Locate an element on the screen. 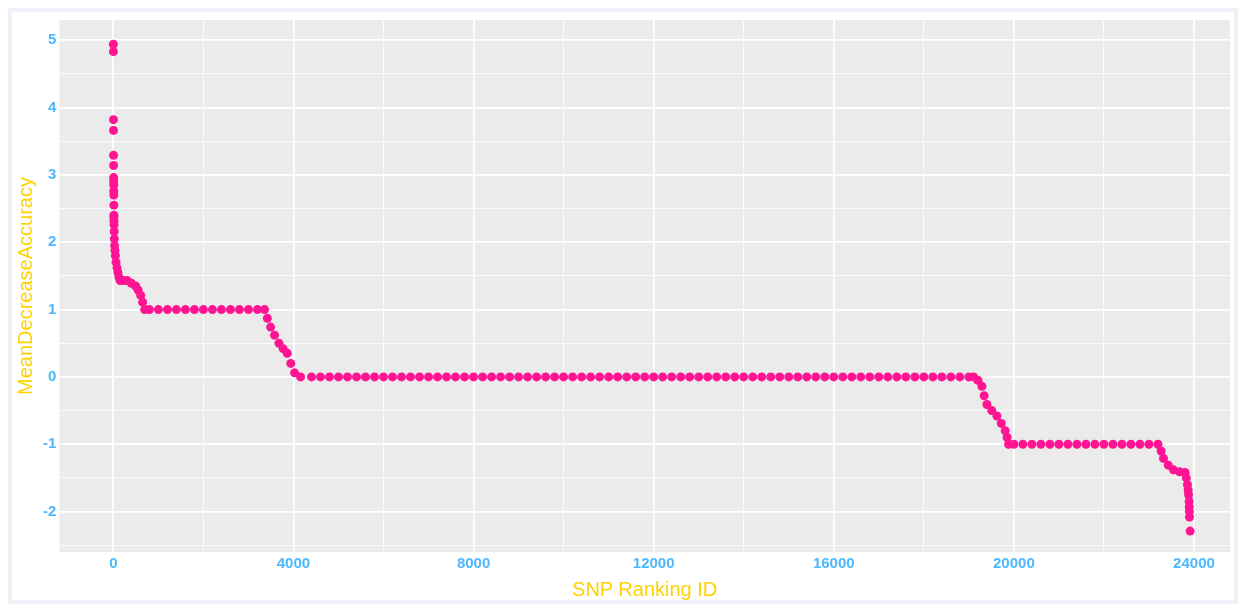 Image resolution: width=1246 pixels, height=612 pixels. y-tick-label: -2 is located at coordinates (49, 510).